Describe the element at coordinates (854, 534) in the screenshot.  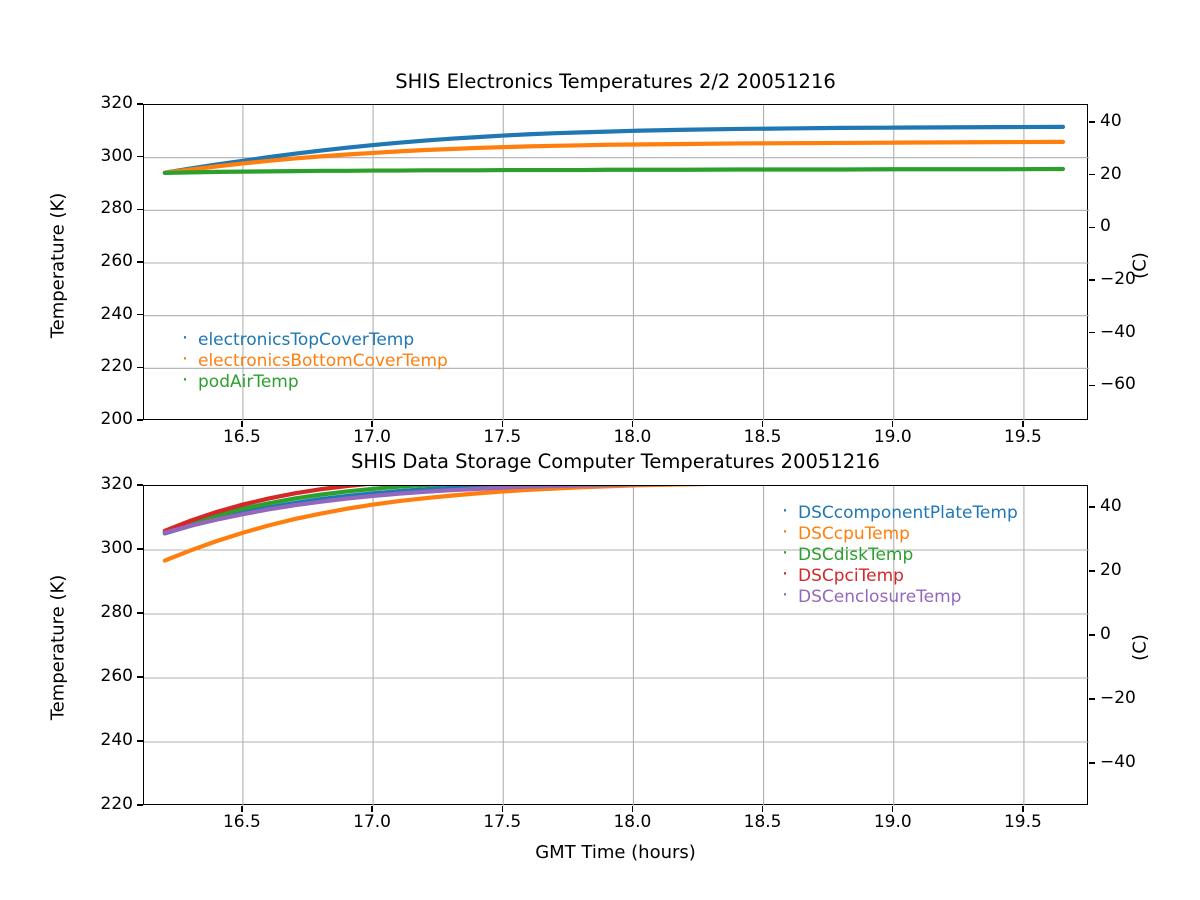
I see `legend-item-label: DSCcpuTemp` at that location.